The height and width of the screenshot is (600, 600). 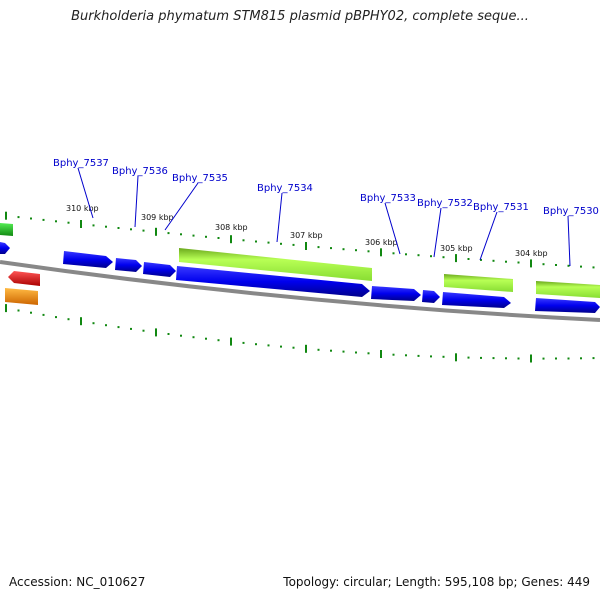 I want to click on gene-label-bphy-7534: Bphy_7534, so click(x=285, y=188).